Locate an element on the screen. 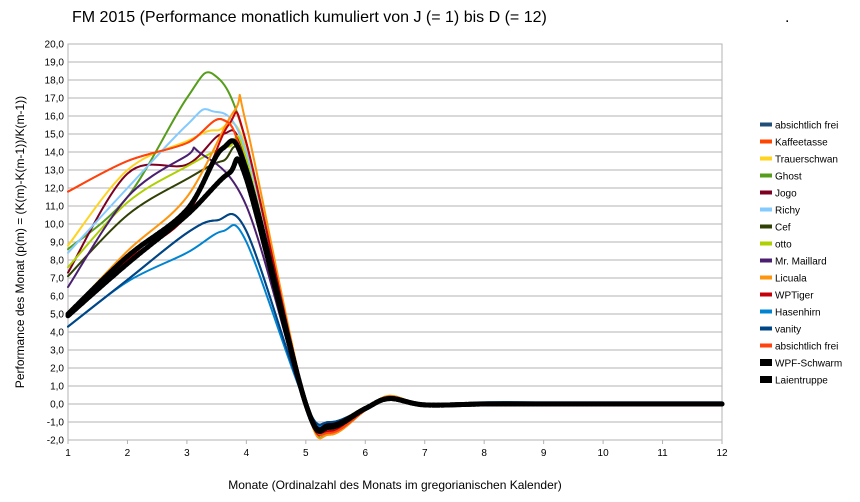 The image size is (860, 502). legend-label: Jogo is located at coordinates (786, 194).